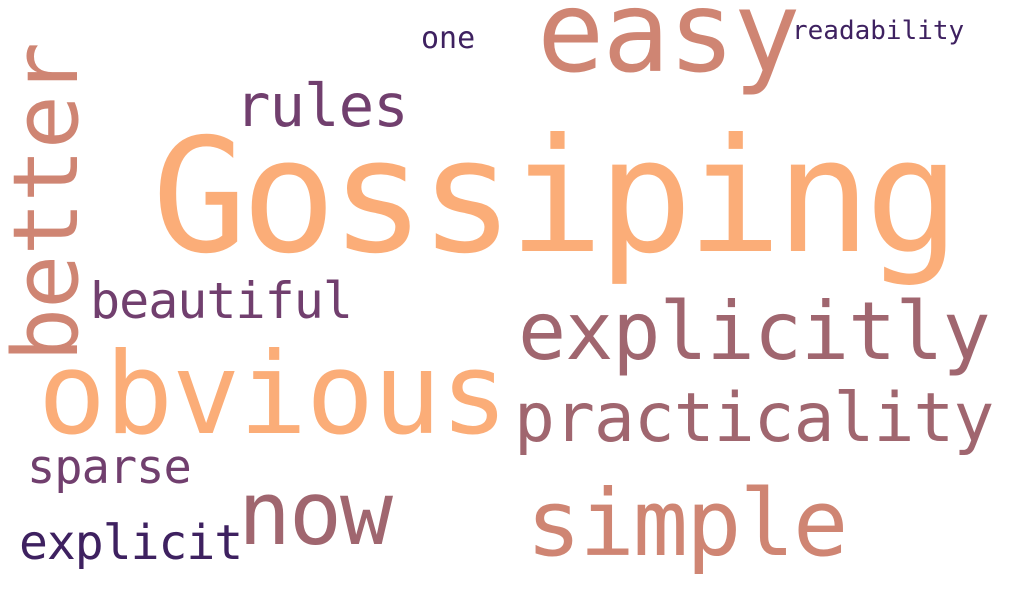  Describe the element at coordinates (448, 38) in the screenshot. I see `word-one: one` at that location.